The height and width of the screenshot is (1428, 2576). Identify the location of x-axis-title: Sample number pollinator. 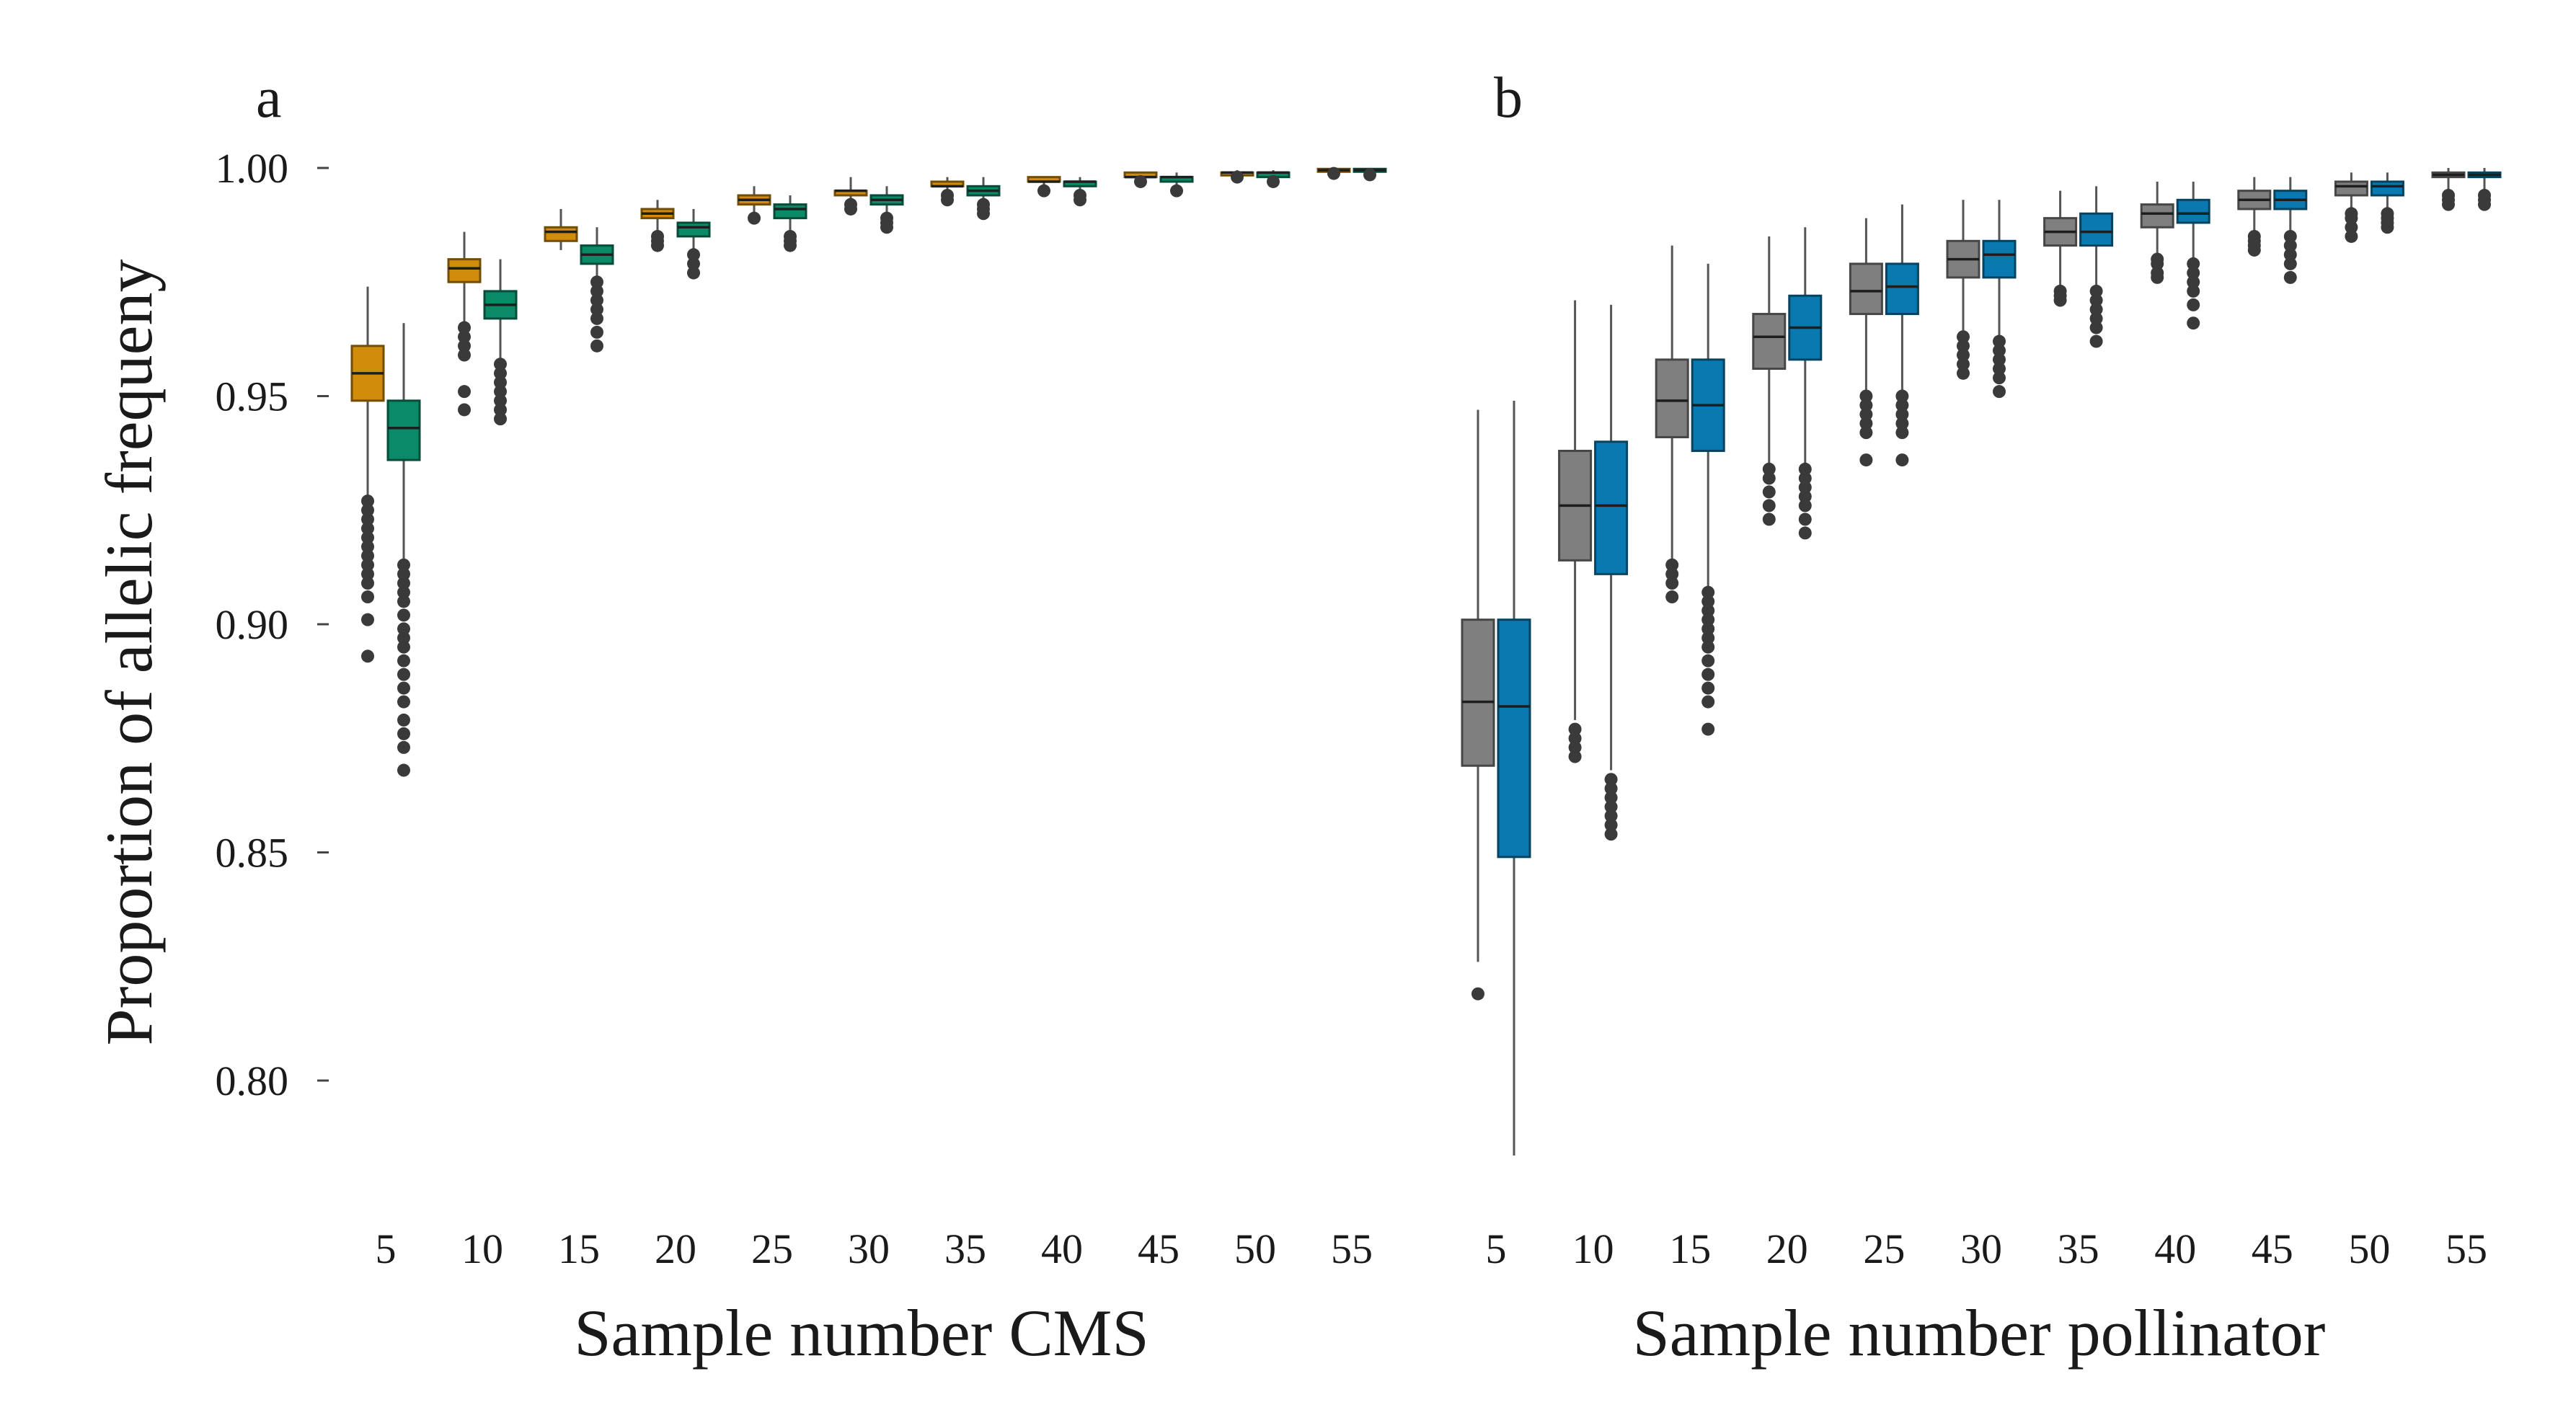
(1979, 1333).